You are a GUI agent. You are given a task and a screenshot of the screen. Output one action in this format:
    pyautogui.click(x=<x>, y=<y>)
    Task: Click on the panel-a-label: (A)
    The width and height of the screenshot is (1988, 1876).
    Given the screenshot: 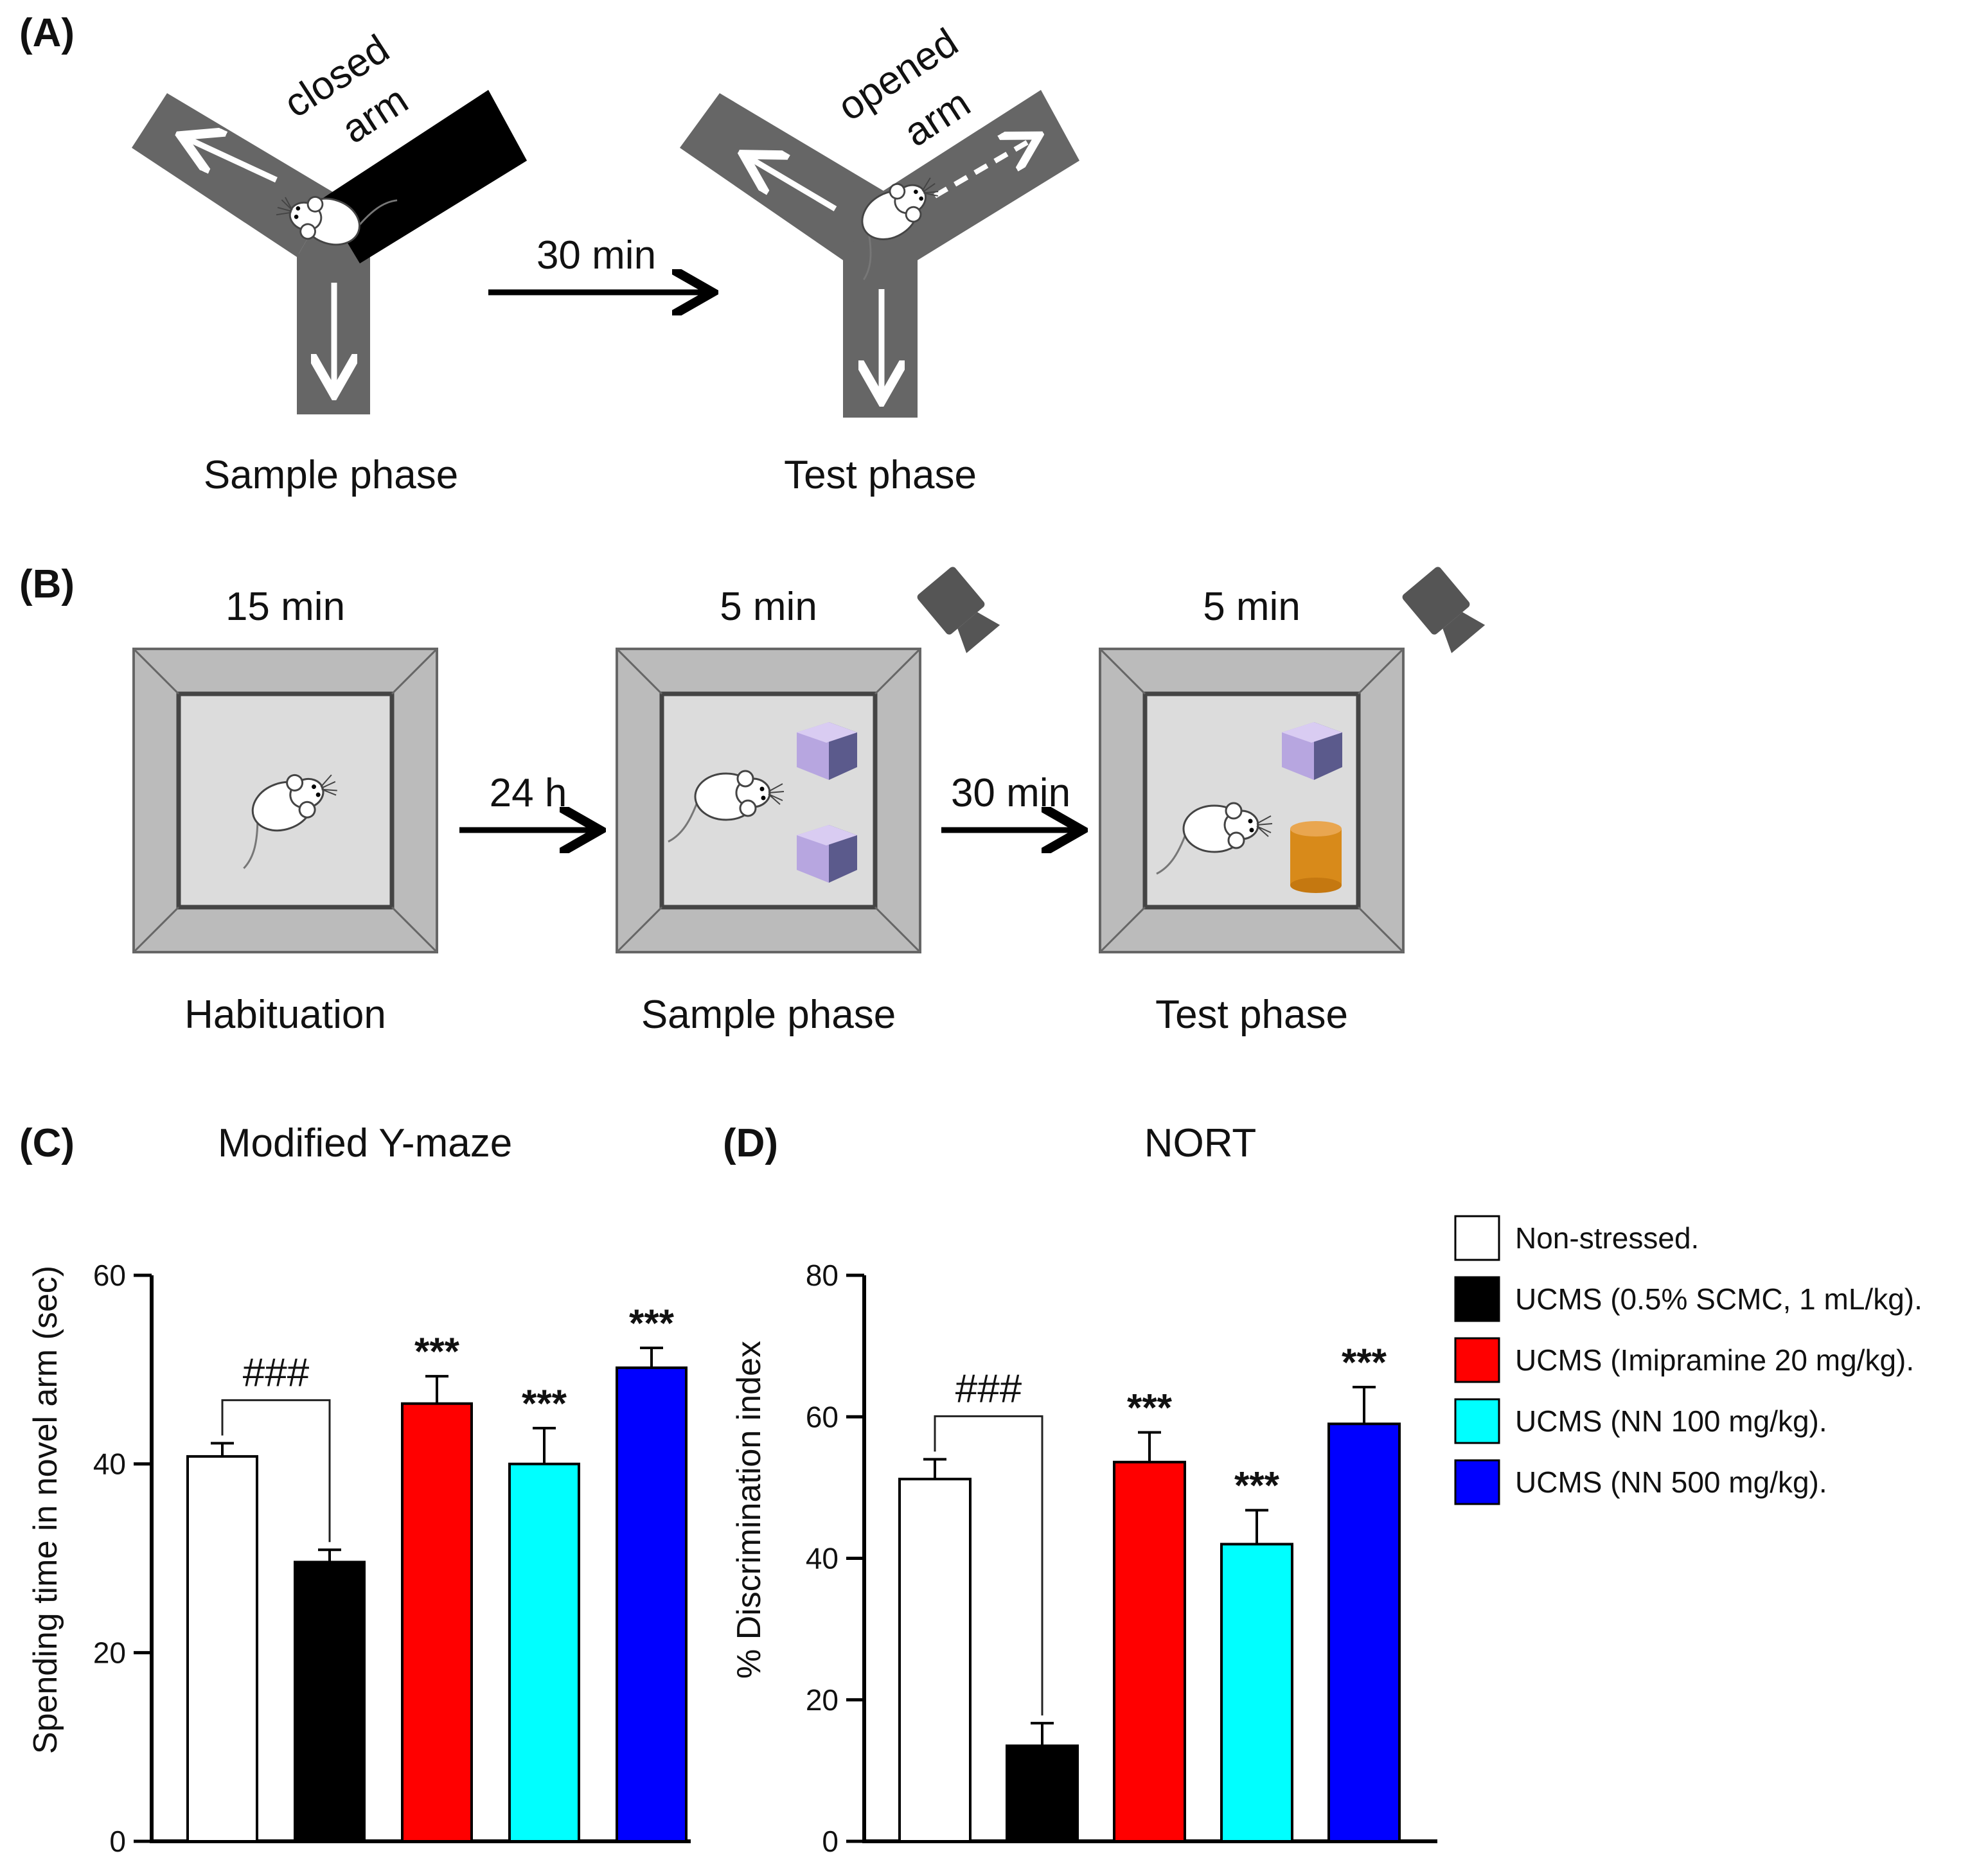 What is the action you would take?
    pyautogui.click(x=47, y=33)
    